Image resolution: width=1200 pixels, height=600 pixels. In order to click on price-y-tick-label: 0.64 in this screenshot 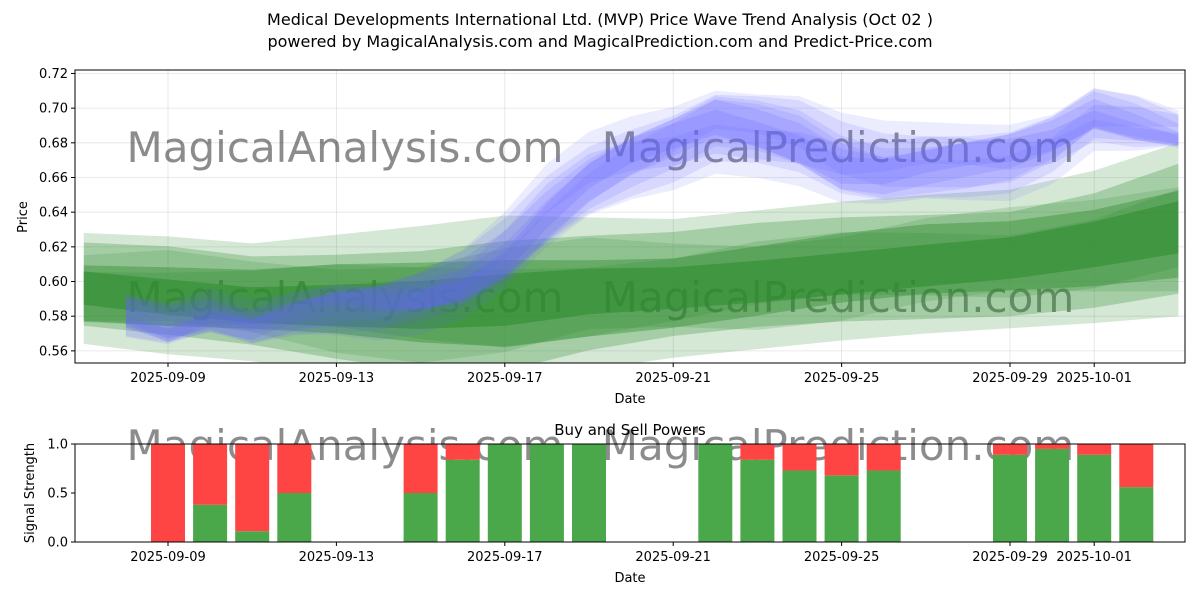, I will do `click(53, 213)`.